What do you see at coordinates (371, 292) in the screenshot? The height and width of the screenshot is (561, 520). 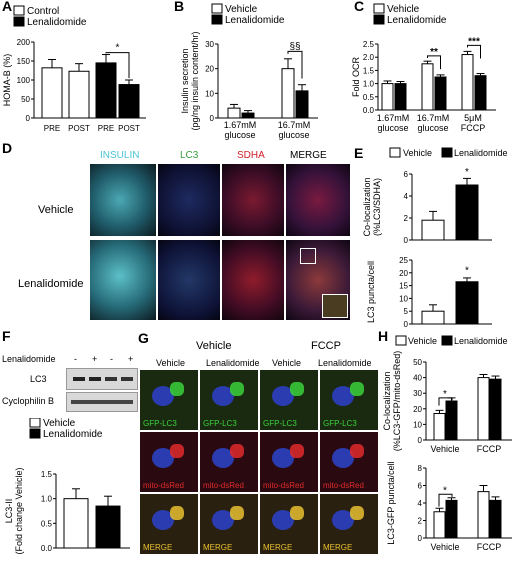 I see `e-bottom-ylabel: LC3 puncta/cell` at bounding box center [371, 292].